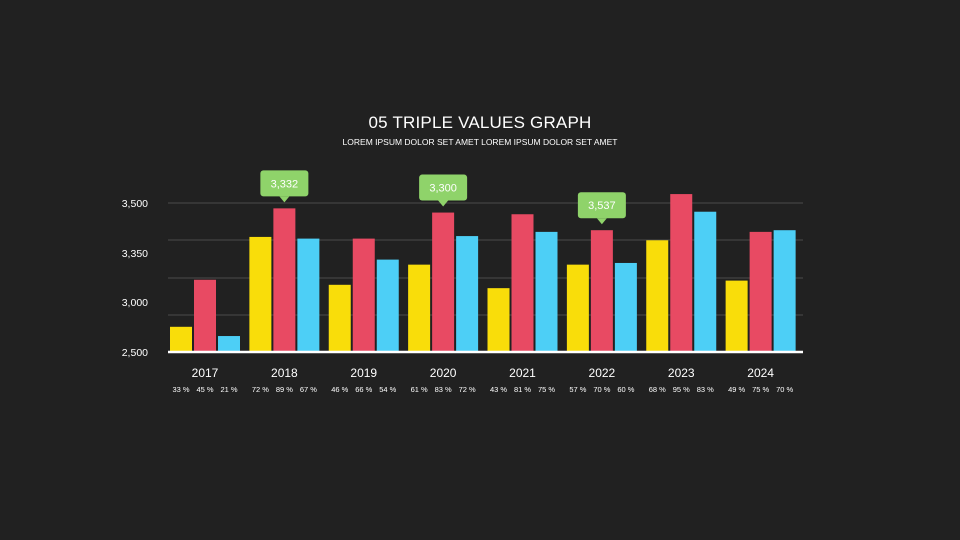  What do you see at coordinates (625, 389) in the screenshot?
I see `percent-label: 60 %` at bounding box center [625, 389].